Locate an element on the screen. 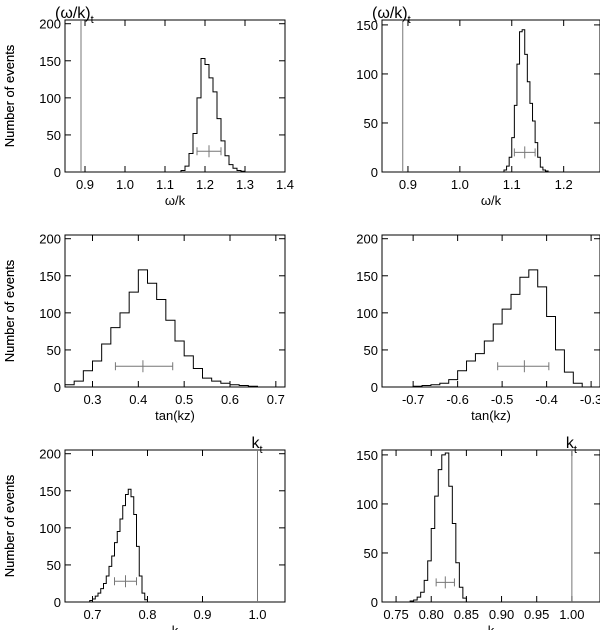 The height and width of the screenshot is (630, 600). x-tick-label: -0.6 is located at coordinates (457, 399).